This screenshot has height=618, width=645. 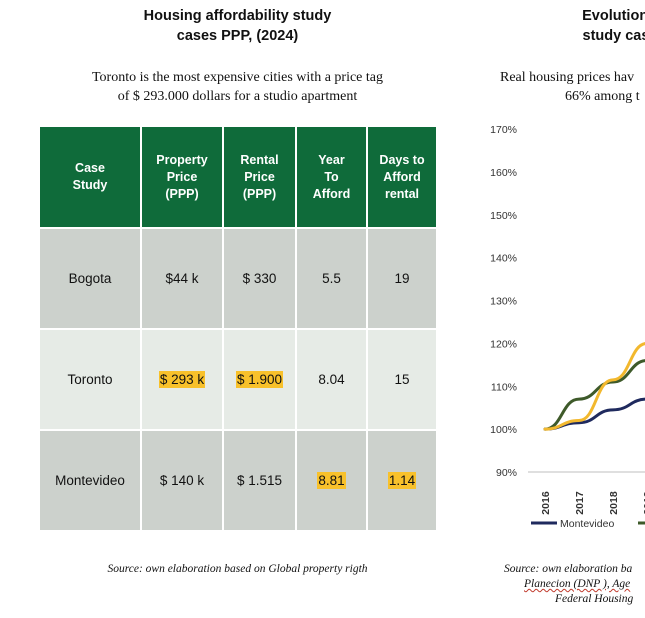 What do you see at coordinates (572, 87) in the screenshot?
I see `right-subtitle: Real housing prices hav 66% among t` at bounding box center [572, 87].